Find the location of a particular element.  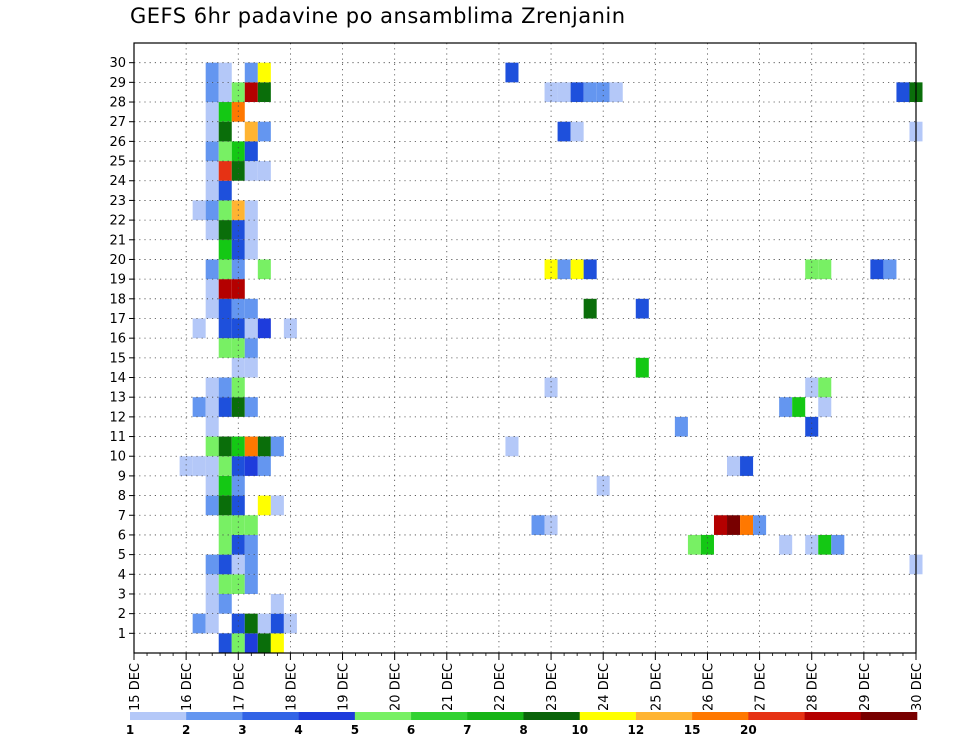

colorbar-label: 6 is located at coordinates (411, 730).